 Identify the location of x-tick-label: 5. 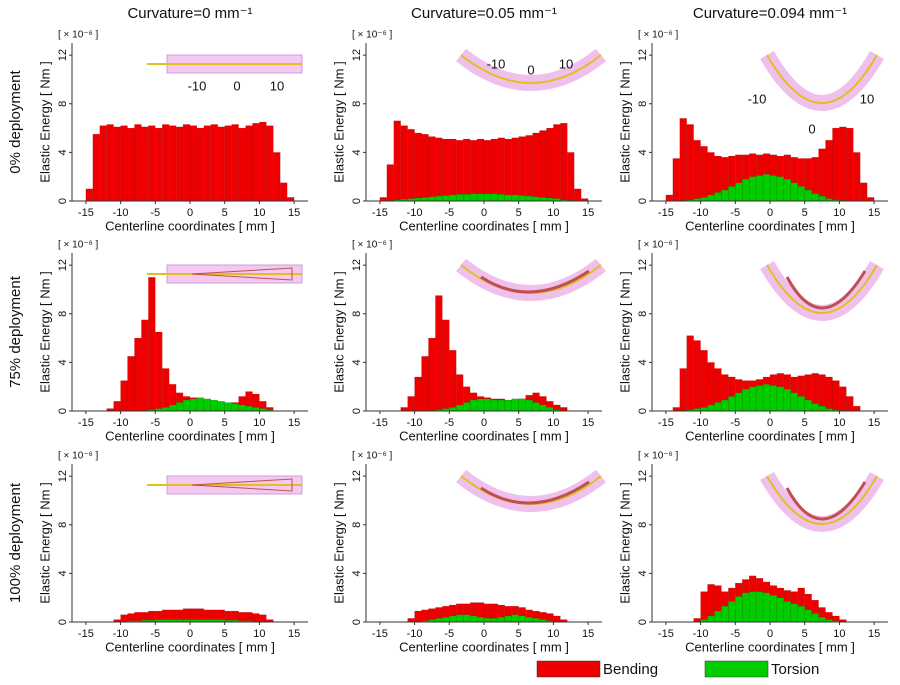
(519, 634).